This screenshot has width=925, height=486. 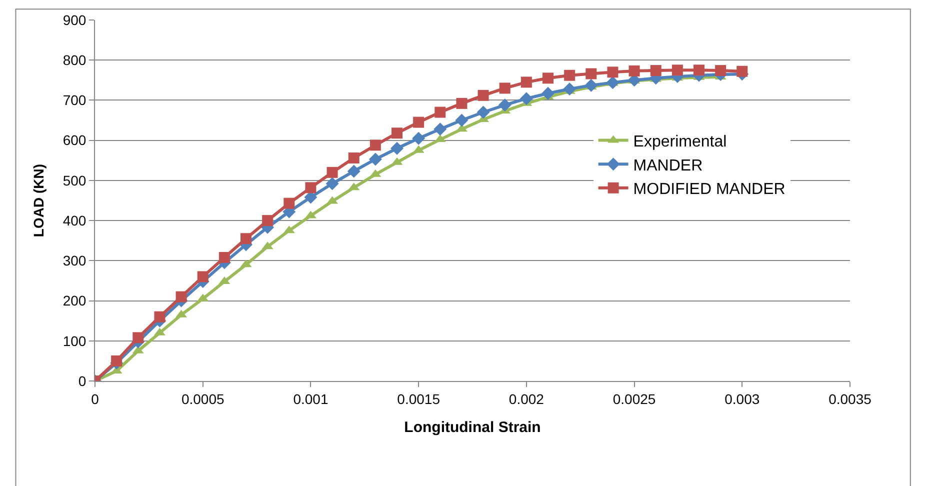 I want to click on x-tick-label: 0.0015, so click(x=418, y=398).